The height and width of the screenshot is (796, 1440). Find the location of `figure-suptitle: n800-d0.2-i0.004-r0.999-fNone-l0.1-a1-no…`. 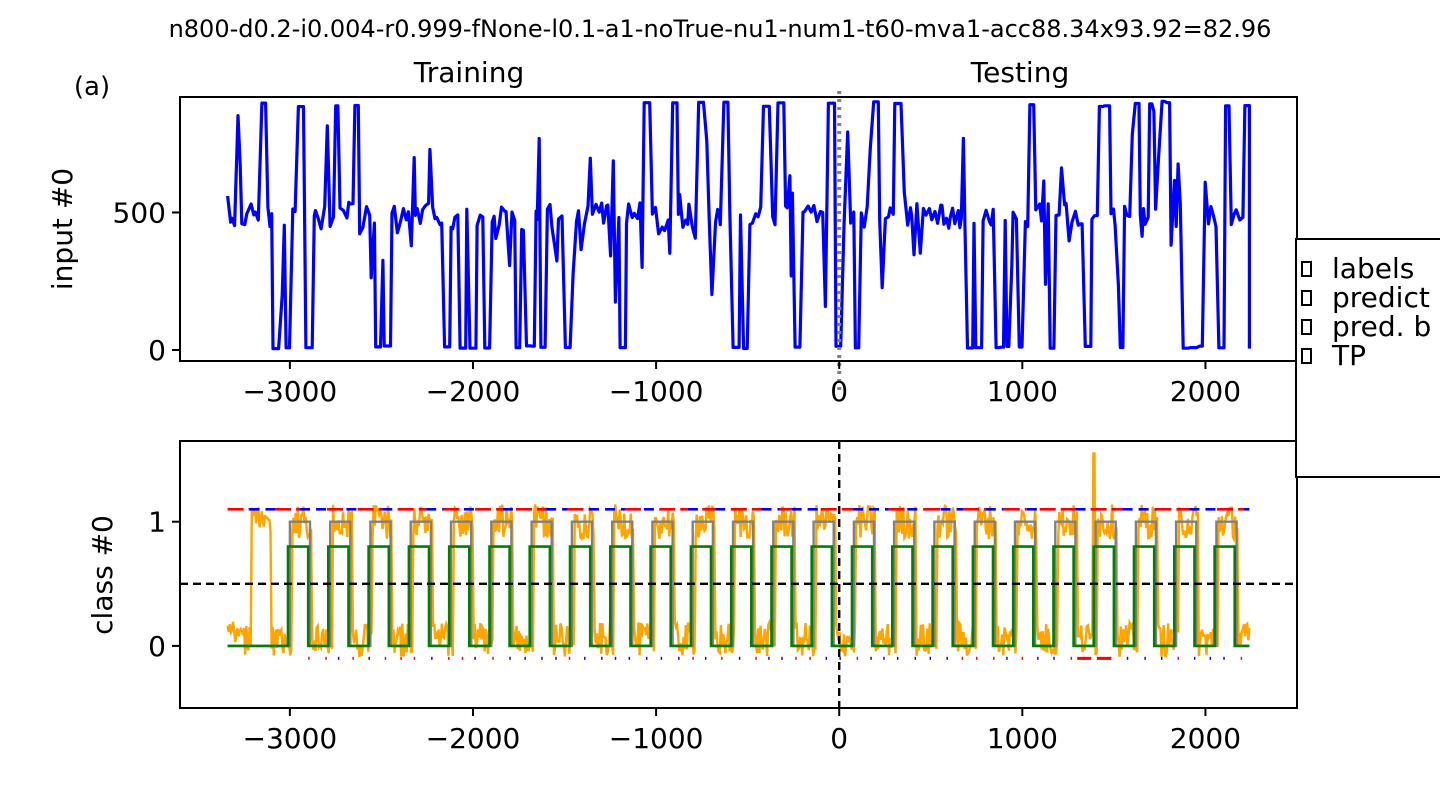

figure-suptitle: n800-d0.2-i0.004-r0.999-fNone-l0.1-a1-no… is located at coordinates (720, 29).